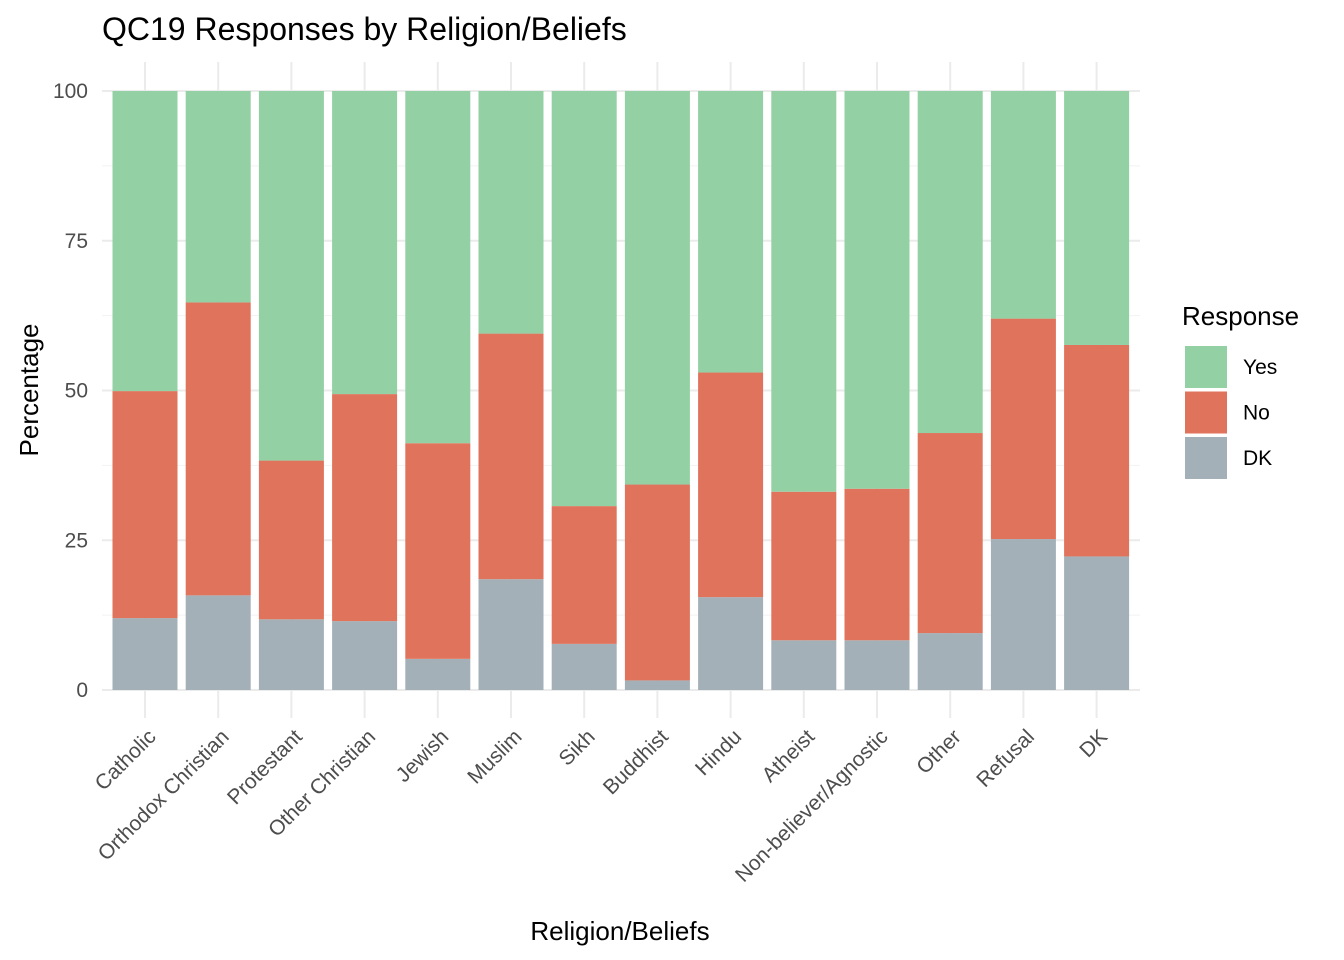  Describe the element at coordinates (1206, 412) in the screenshot. I see `legend-key-no` at that location.